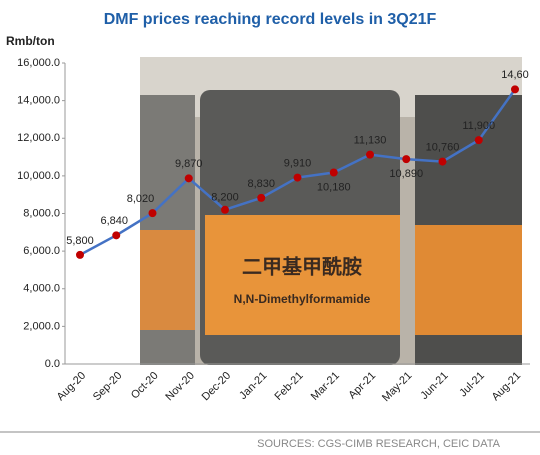 This screenshot has height=455, width=540. Describe the element at coordinates (38, 63) in the screenshot. I see `y-tick-label: 16,000.0` at that location.